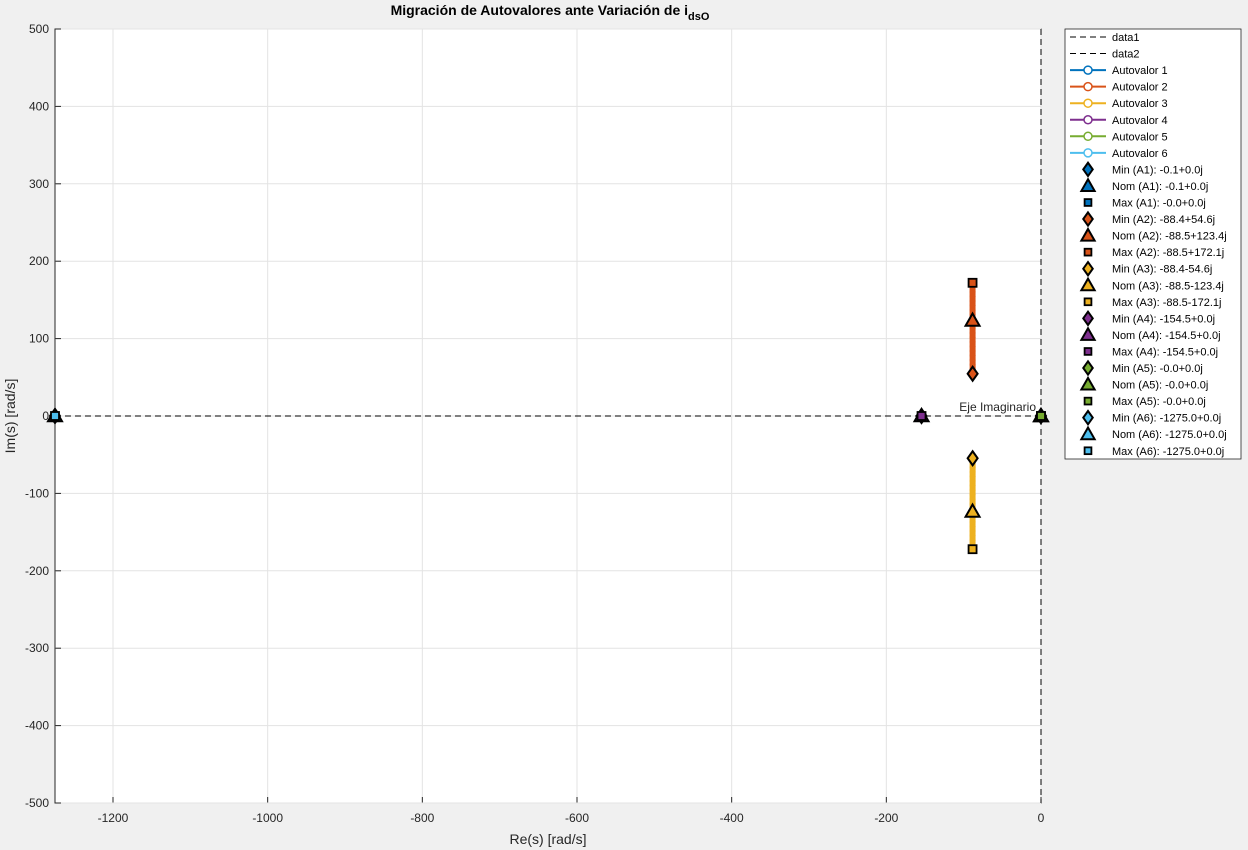  Describe the element at coordinates (1166, 336) in the screenshot. I see `legend-entry-label: Nom (A4): -154.5+0.0j` at that location.